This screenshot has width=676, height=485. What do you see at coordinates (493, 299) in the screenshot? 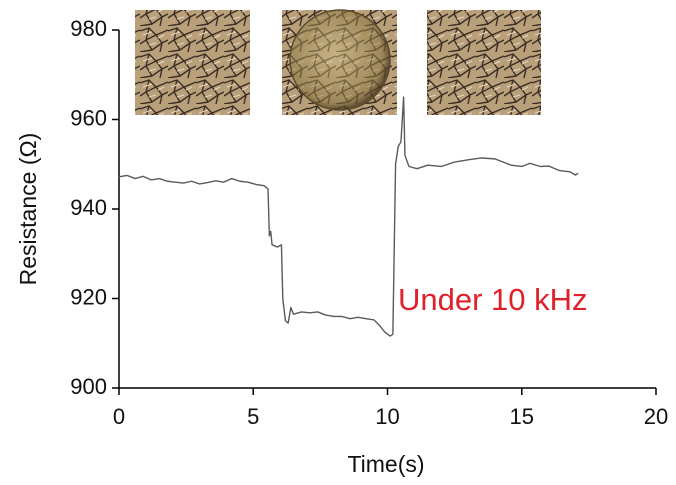
I see `annotation: Under 10 kHz` at bounding box center [493, 299].